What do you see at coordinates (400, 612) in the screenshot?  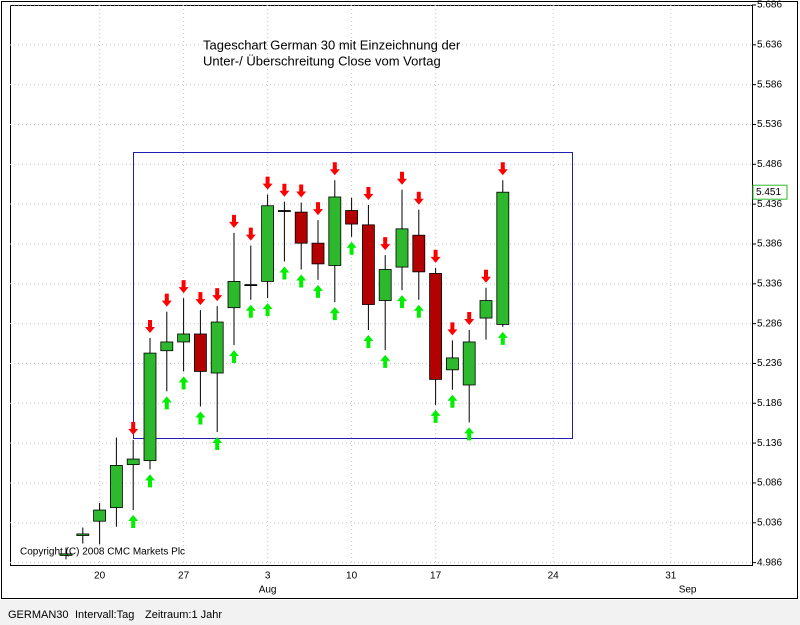 I see `status-bar` at bounding box center [400, 612].